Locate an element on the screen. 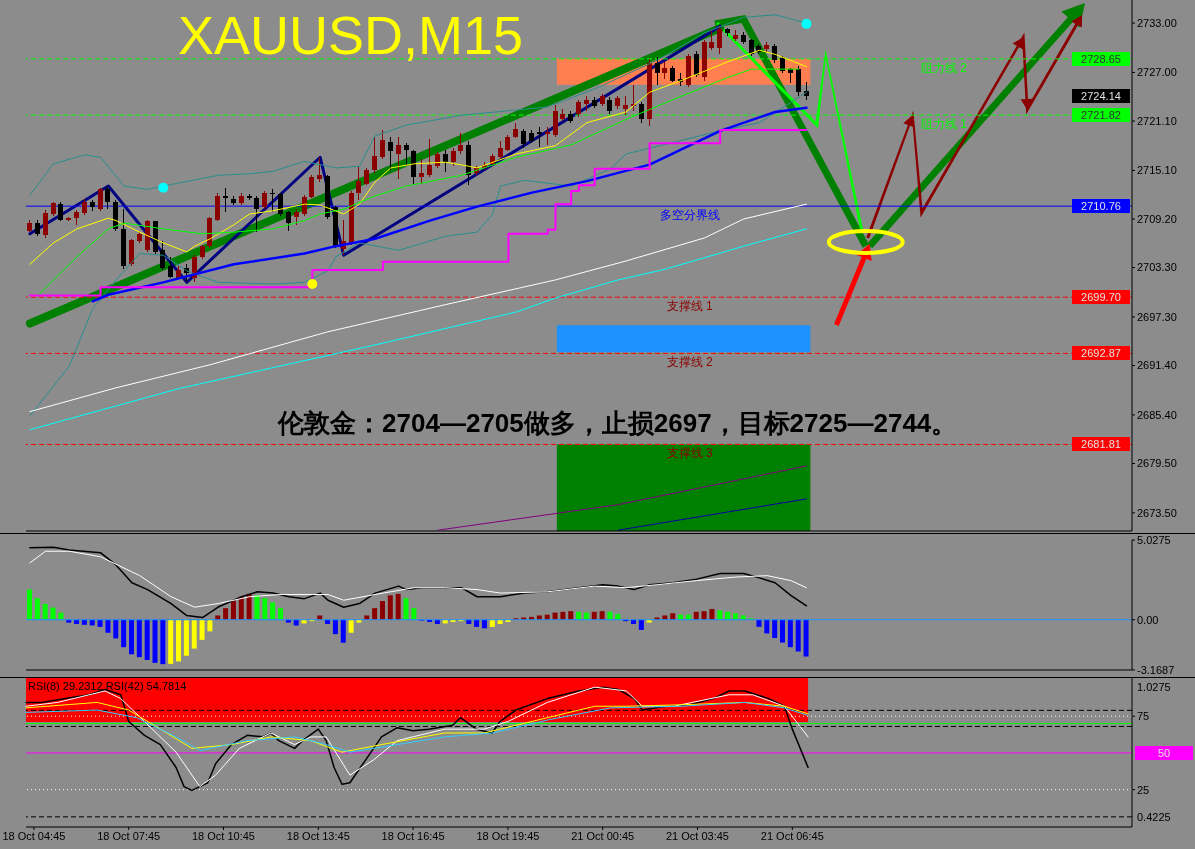 The height and width of the screenshot is (849, 1195). x-tick-label: 18 Oct 16:45 is located at coordinates (413, 835).